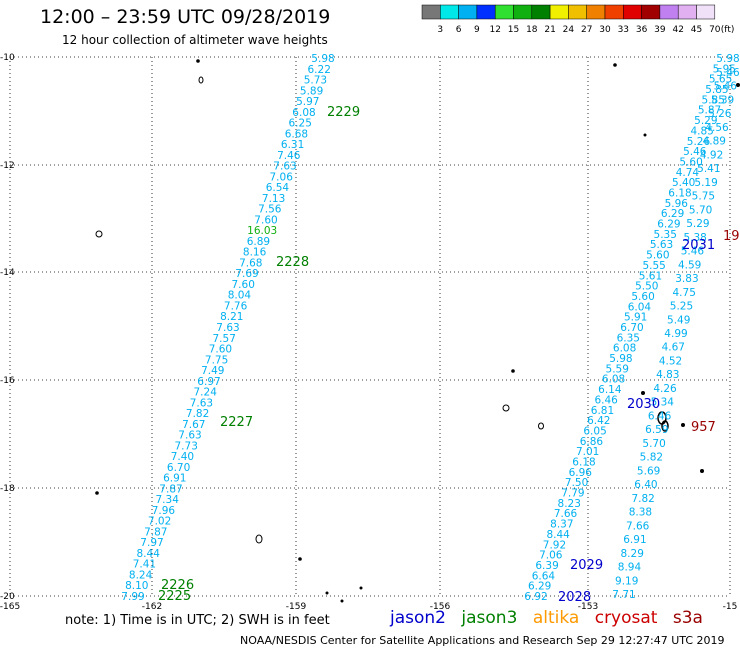 The height and width of the screenshot is (650, 740). I want to click on colorbar-swatch, so click(706, 12).